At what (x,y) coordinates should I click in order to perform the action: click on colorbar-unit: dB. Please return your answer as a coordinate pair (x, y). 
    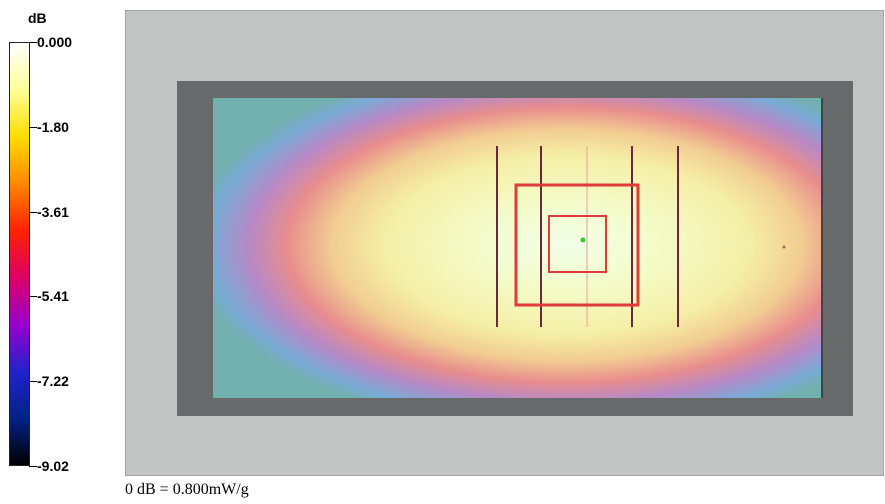
    Looking at the image, I should click on (37, 18).